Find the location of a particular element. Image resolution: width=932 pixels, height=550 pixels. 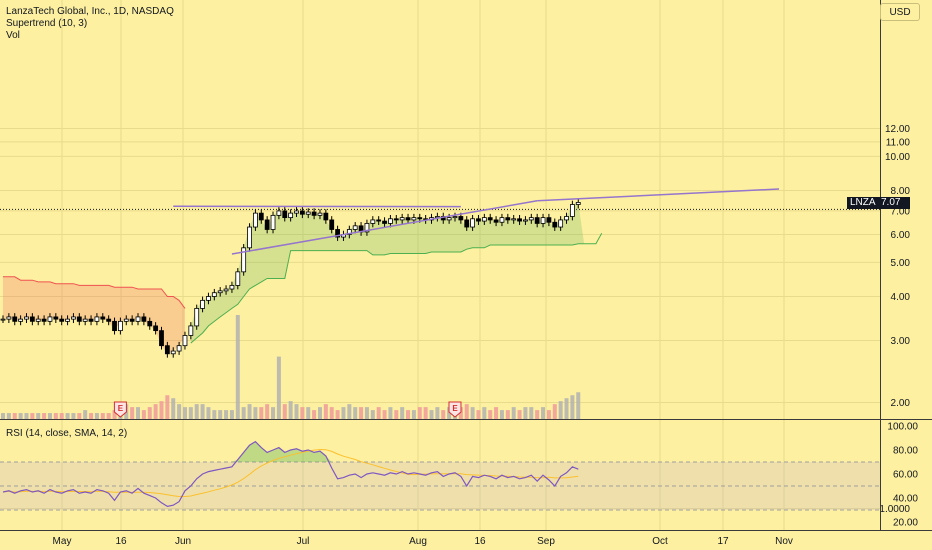

rsi-legend: RSI (14, close, SMA, 14, 2) is located at coordinates (67, 433).